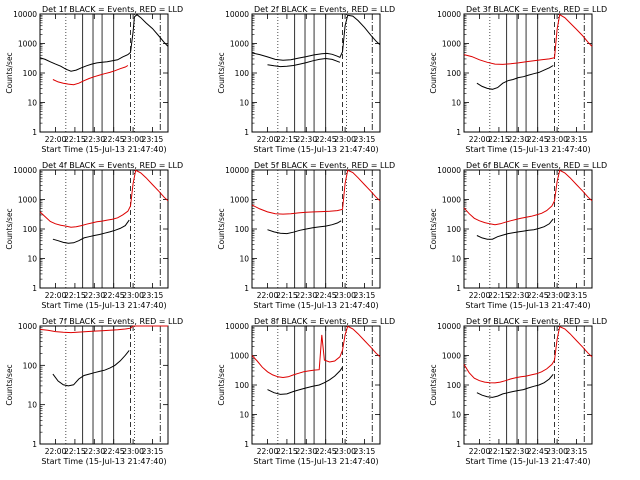 The height and width of the screenshot is (480, 640). I want to click on panel-title: Det 5f BLACK = Events, RED = LLD, so click(324, 165).